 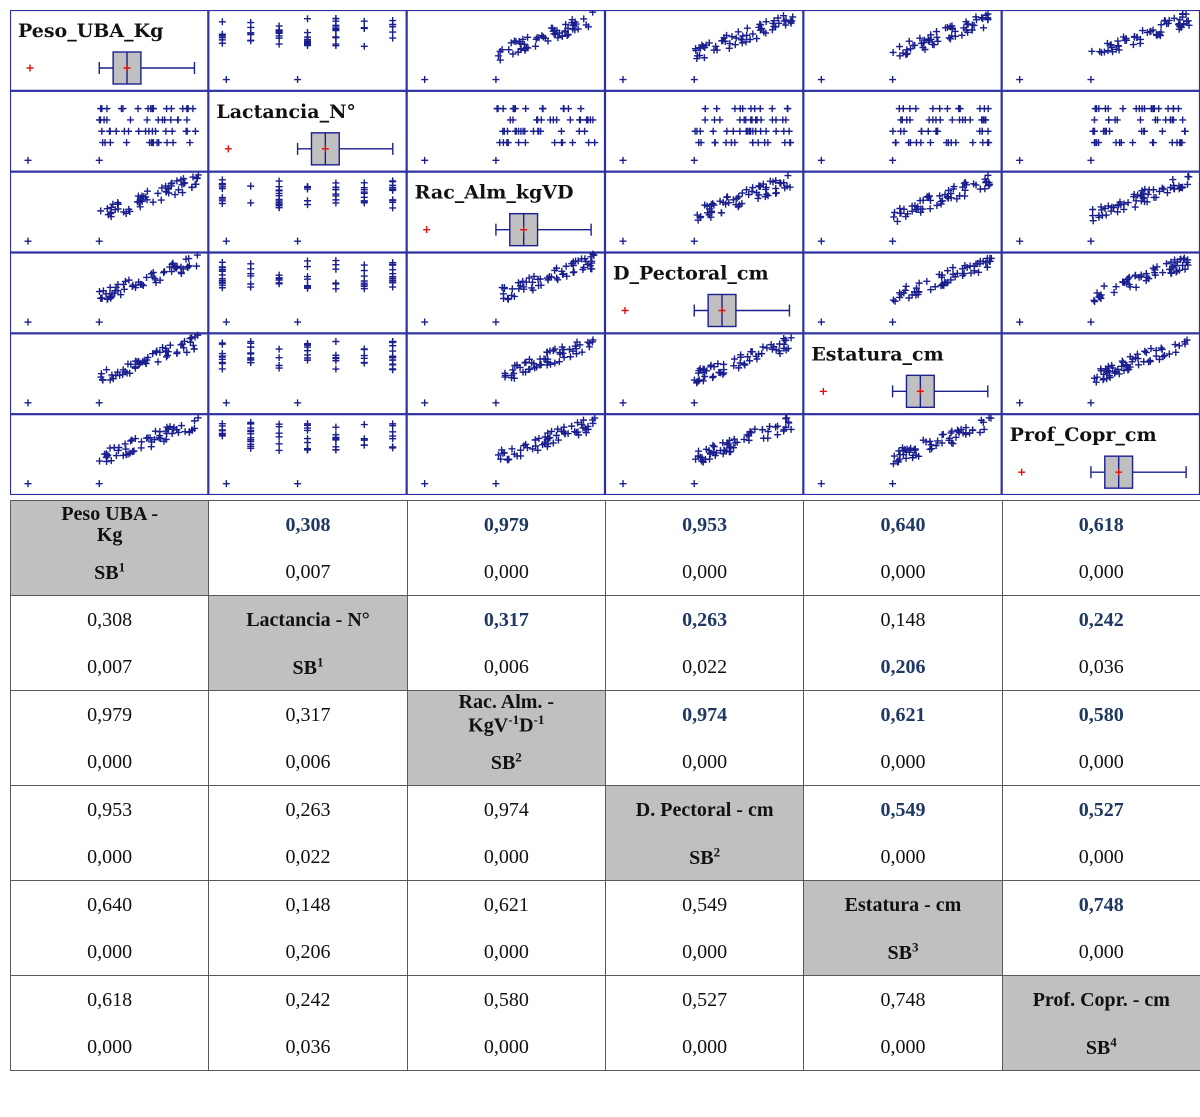 I want to click on variable-label: Rac_Alm_kgVD, so click(x=494, y=193).